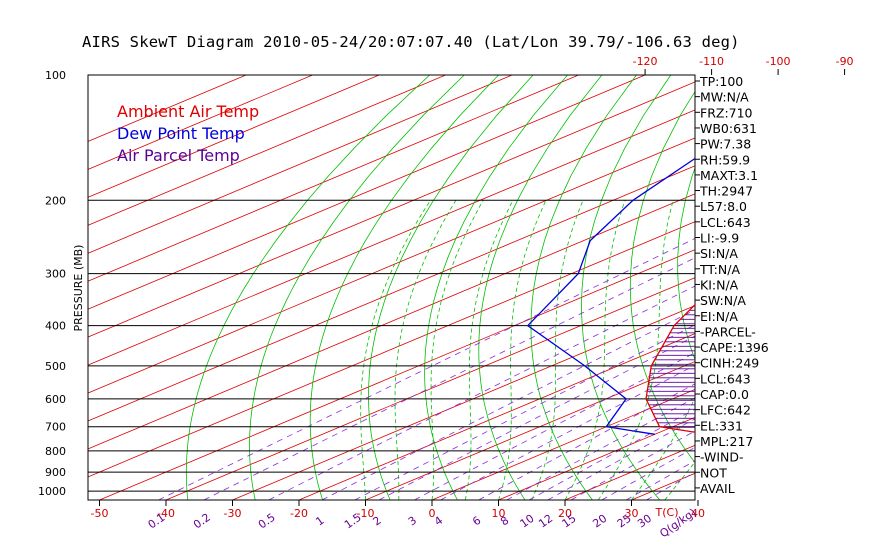 Image resolution: width=870 pixels, height=560 pixels. Describe the element at coordinates (719, 316) in the screenshot. I see `index-label: EI:N/A` at that location.